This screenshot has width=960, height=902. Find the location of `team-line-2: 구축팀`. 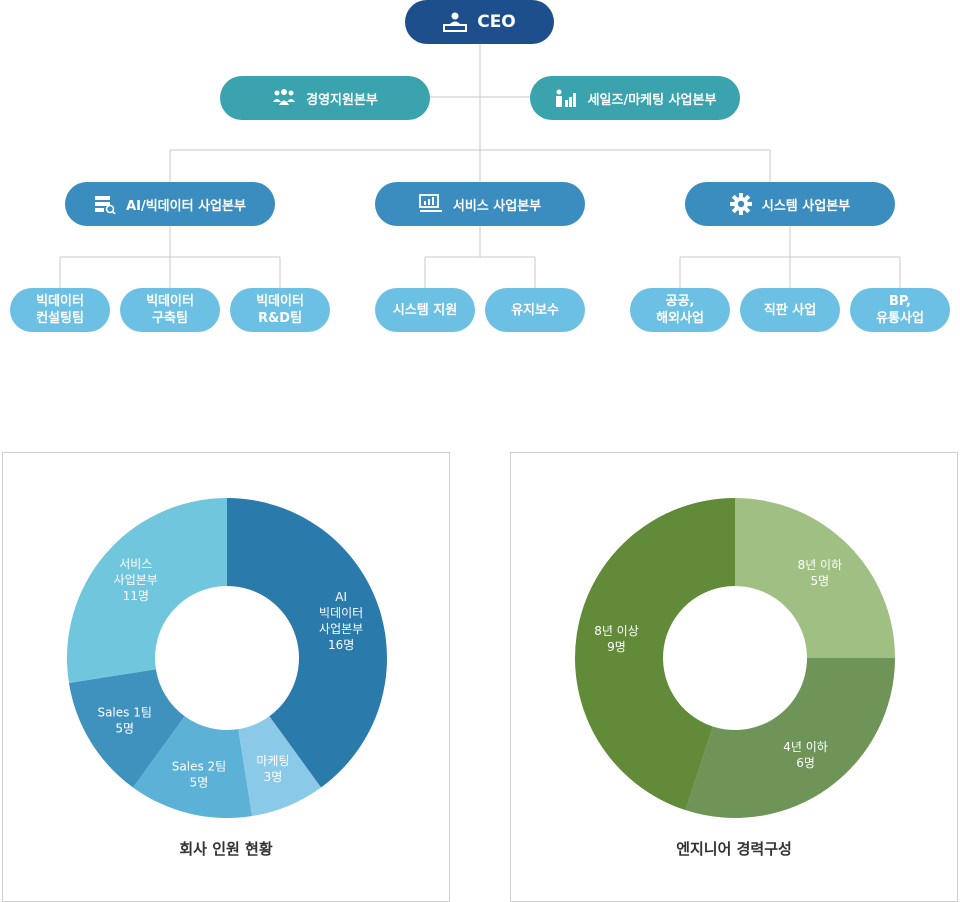

team-line-2: 구축팀 is located at coordinates (170, 318).